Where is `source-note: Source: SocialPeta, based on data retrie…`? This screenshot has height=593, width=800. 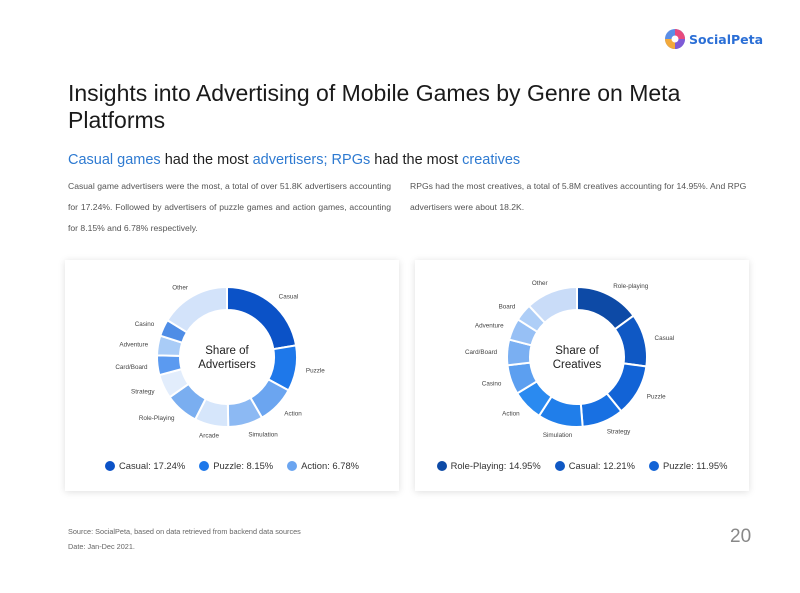 source-note: Source: SocialPeta, based on data retrie… is located at coordinates (184, 539).